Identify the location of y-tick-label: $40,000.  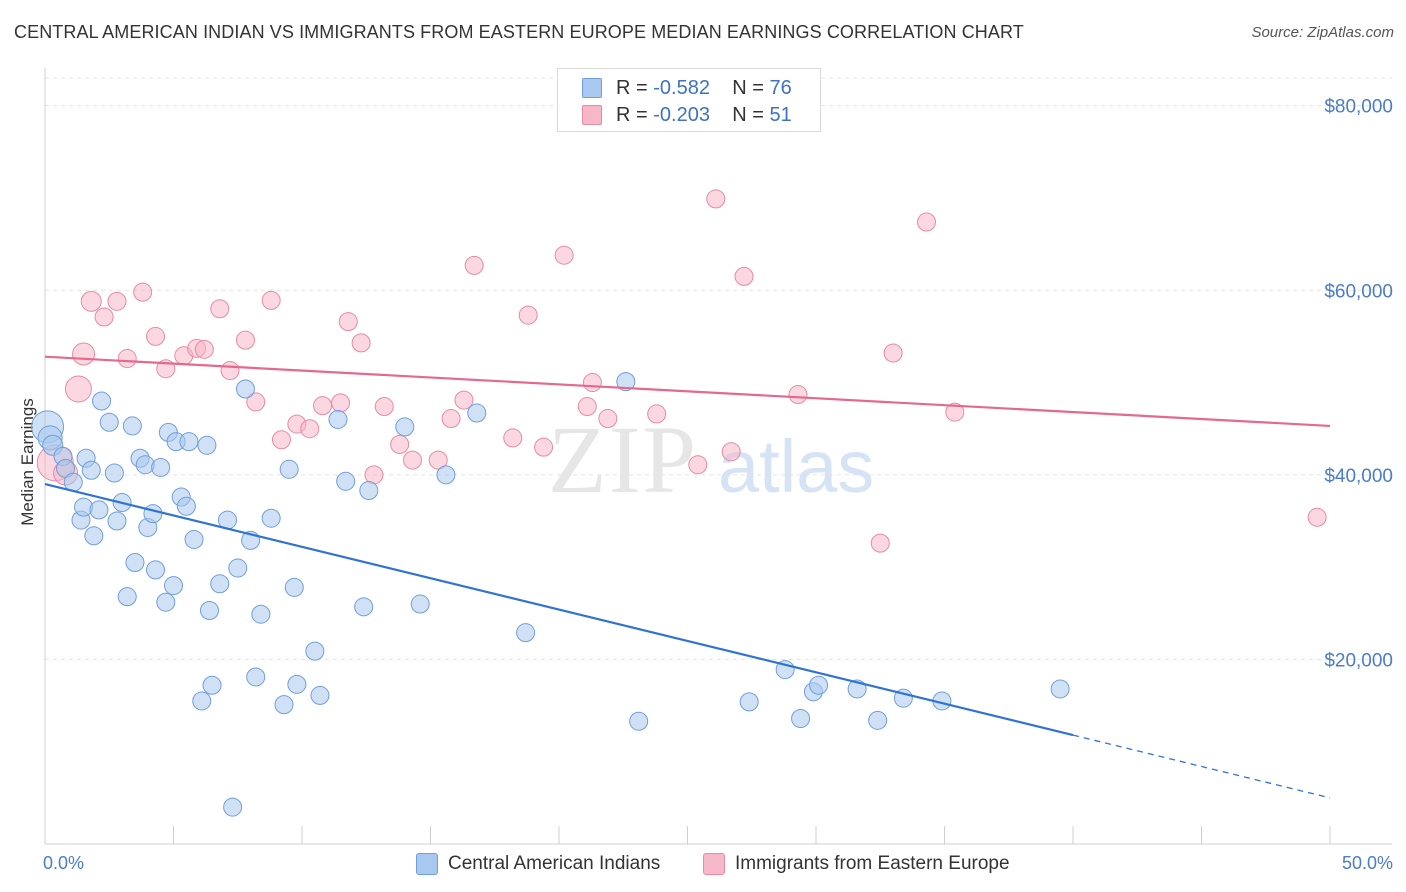
(1358, 476).